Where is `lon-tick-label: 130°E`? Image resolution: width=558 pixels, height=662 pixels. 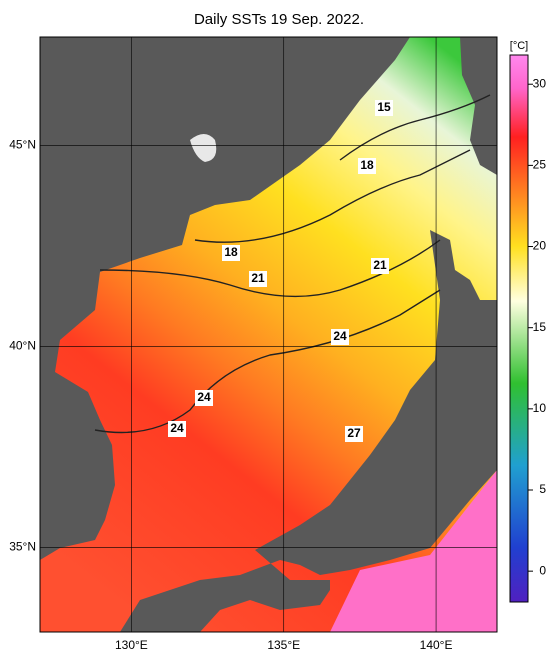 lon-tick-label: 130°E is located at coordinates (131, 645).